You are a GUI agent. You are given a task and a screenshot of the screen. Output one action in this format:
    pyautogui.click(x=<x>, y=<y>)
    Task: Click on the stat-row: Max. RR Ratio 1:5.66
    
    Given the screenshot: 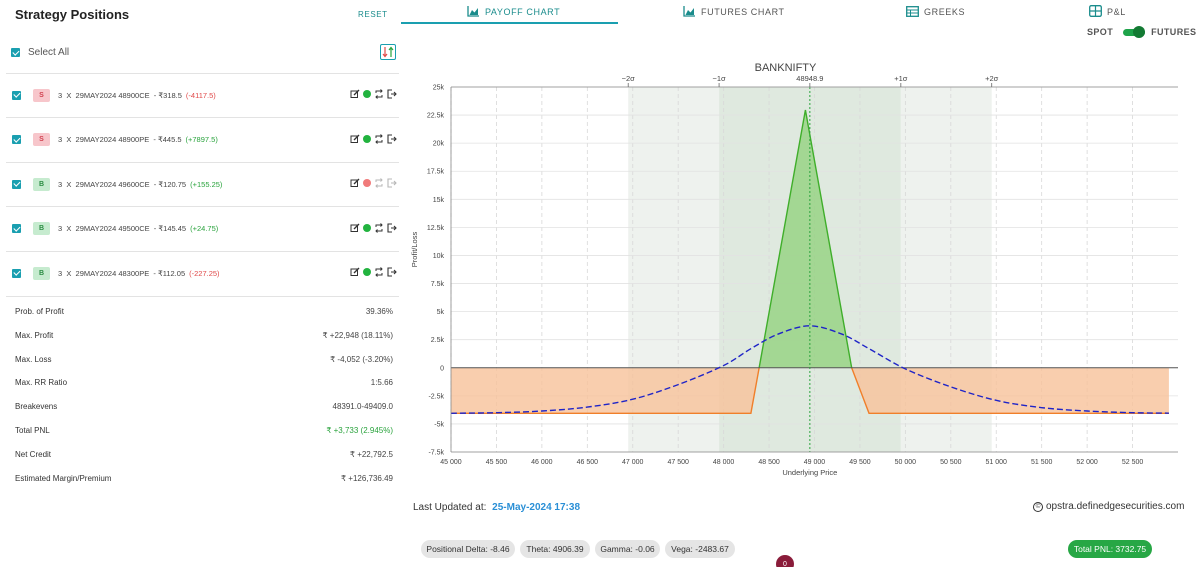 What is the action you would take?
    pyautogui.click(x=204, y=388)
    